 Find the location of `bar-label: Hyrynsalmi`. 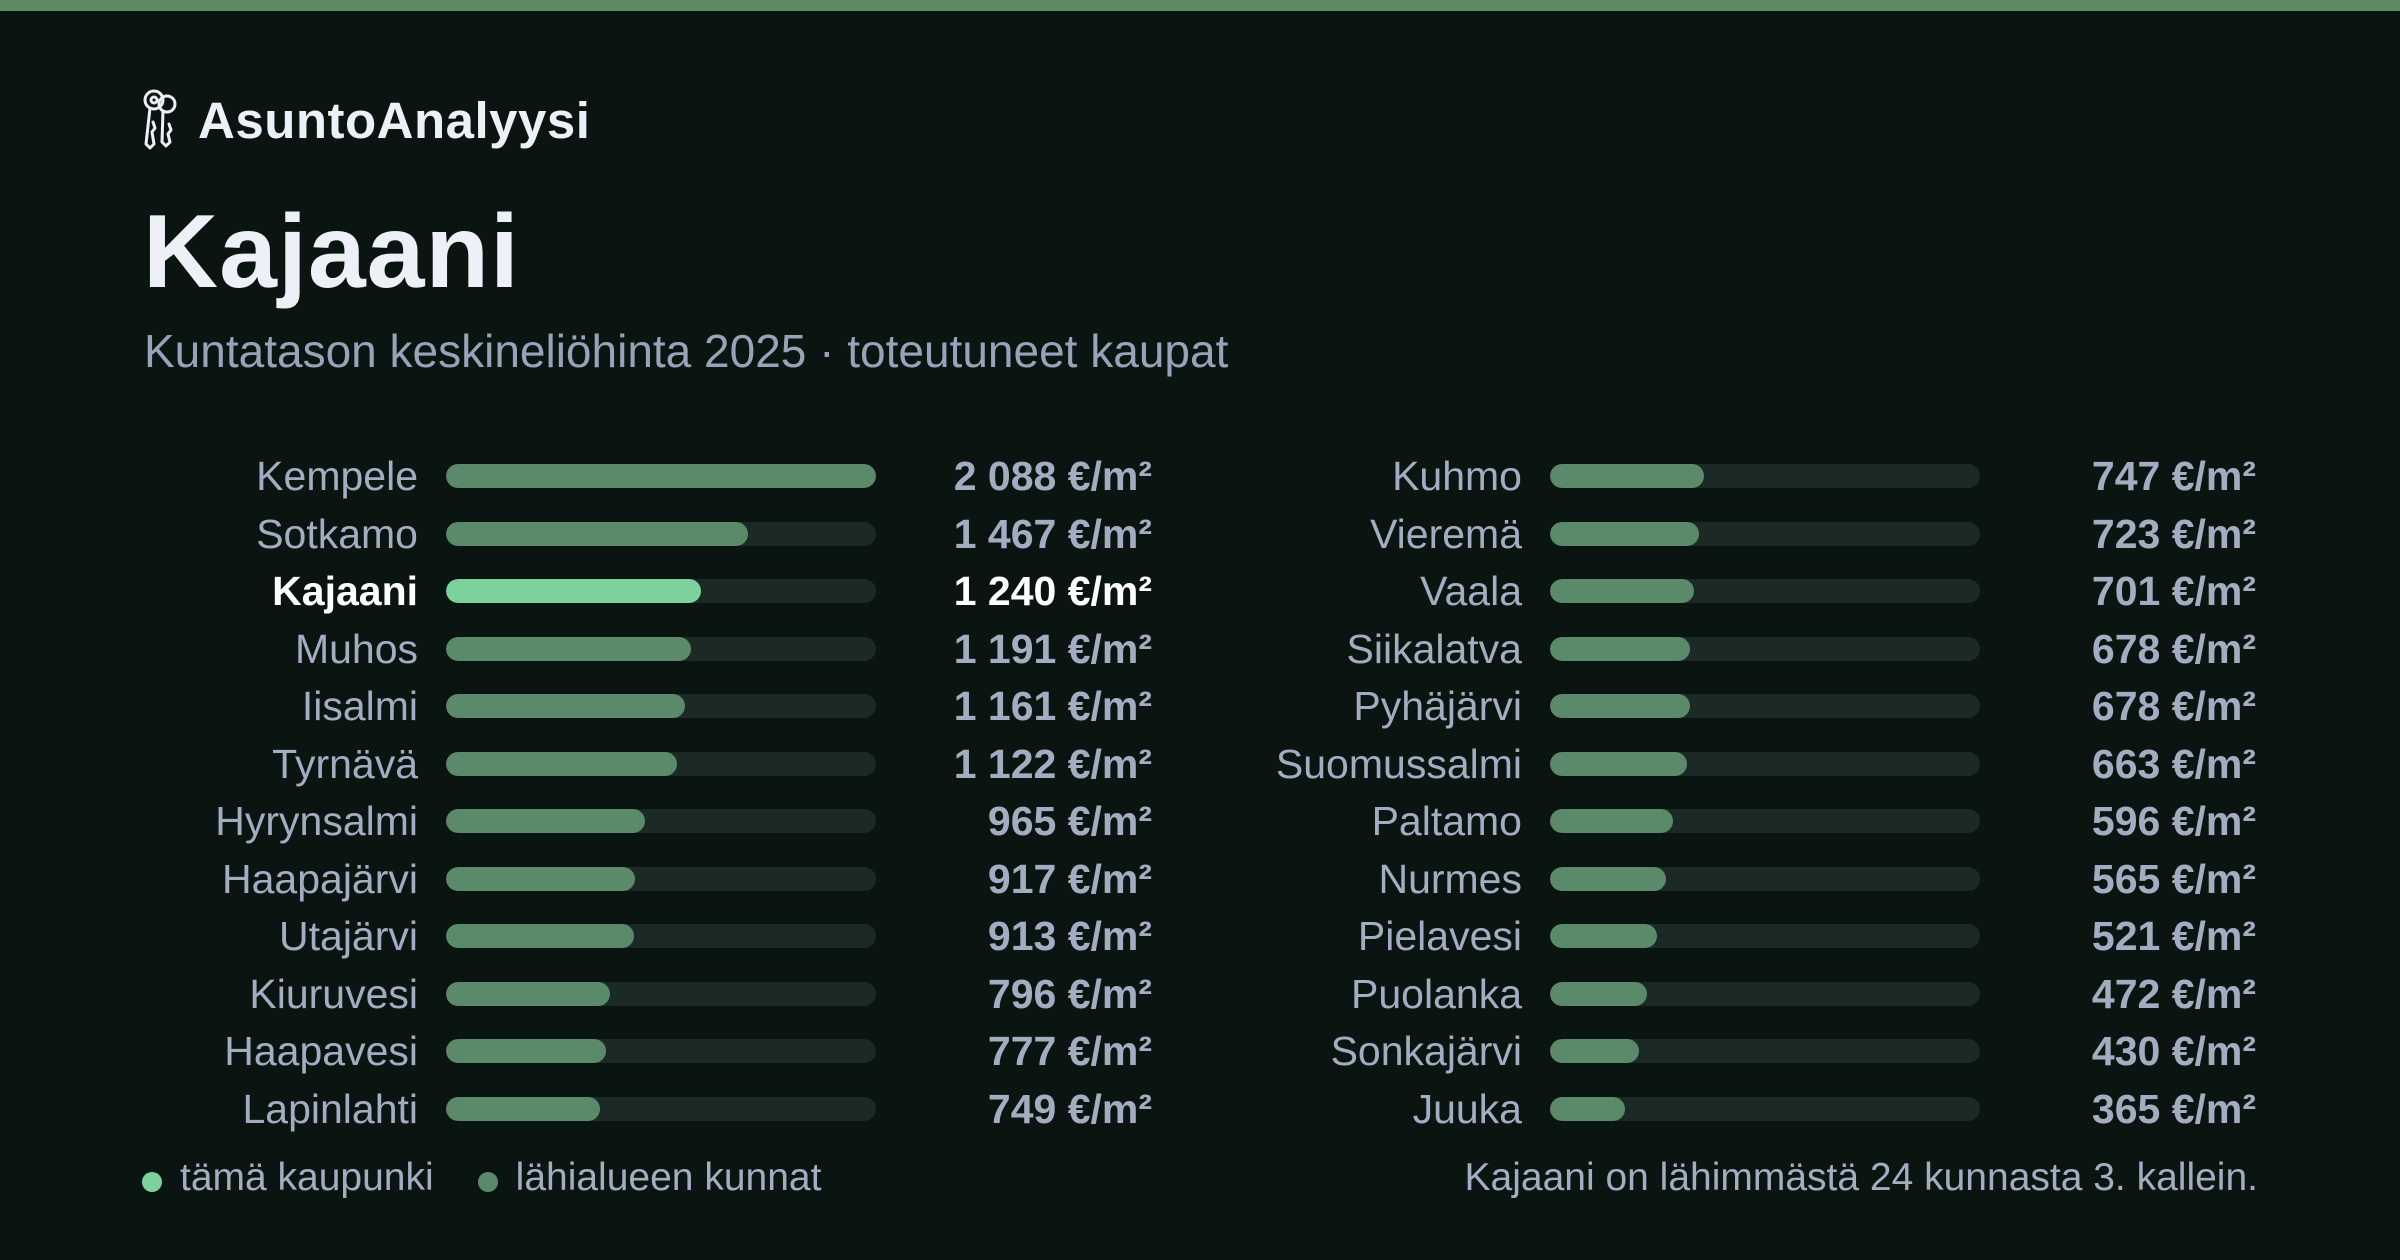

bar-label: Hyrynsalmi is located at coordinates (316, 821).